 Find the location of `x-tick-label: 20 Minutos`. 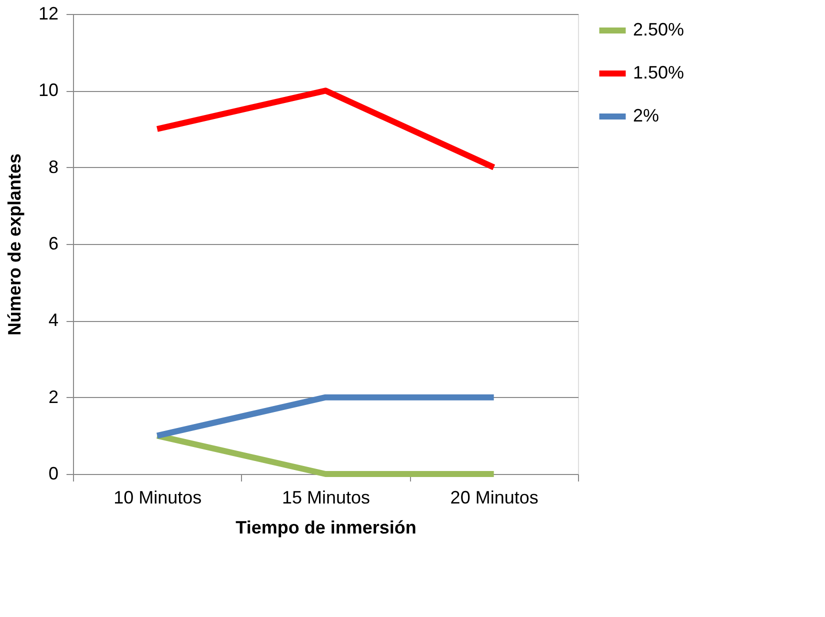

x-tick-label: 20 Minutos is located at coordinates (494, 498).